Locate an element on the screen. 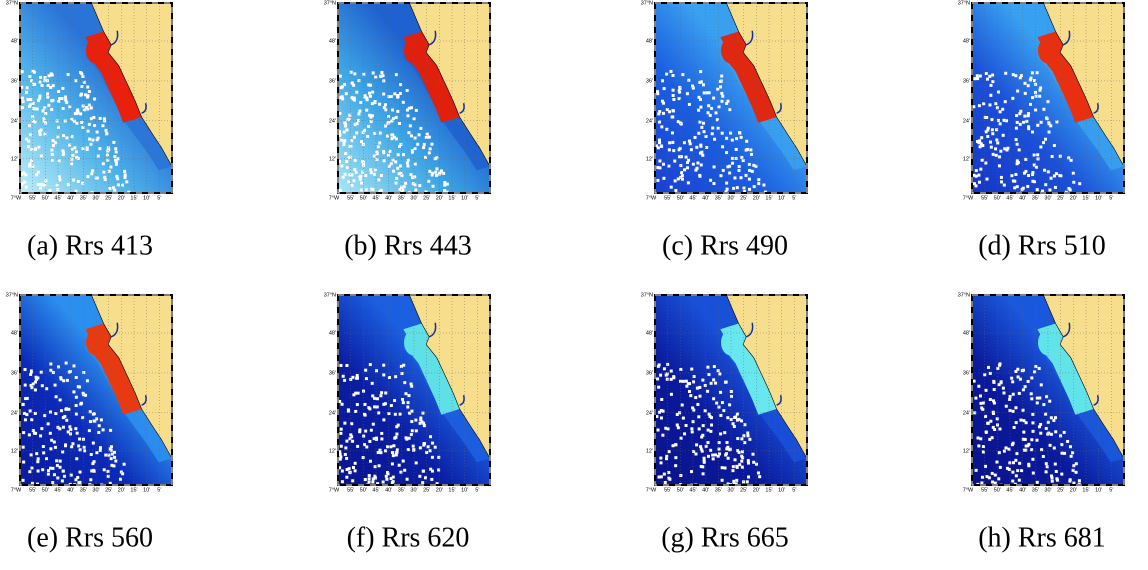 This screenshot has height=570, width=1148. panel-caption: (h) Rrs 681 is located at coordinates (1042, 537).